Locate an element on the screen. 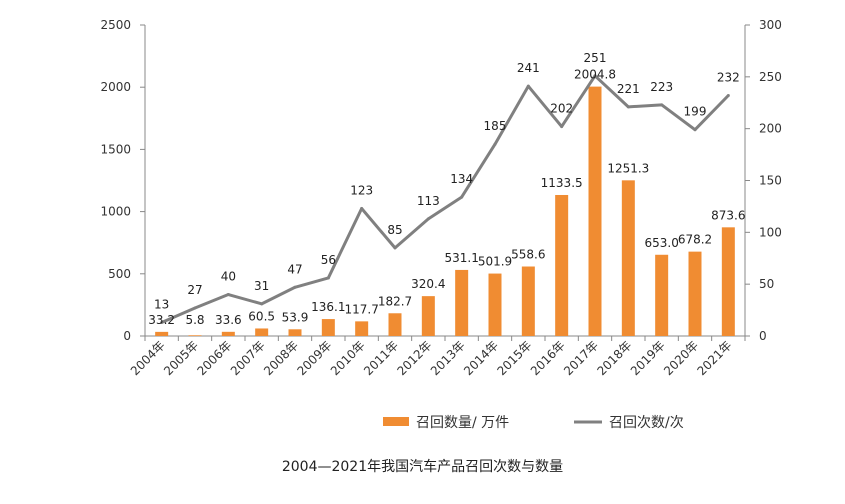  y-left-tick-label: 2500 is located at coordinates (115, 25).